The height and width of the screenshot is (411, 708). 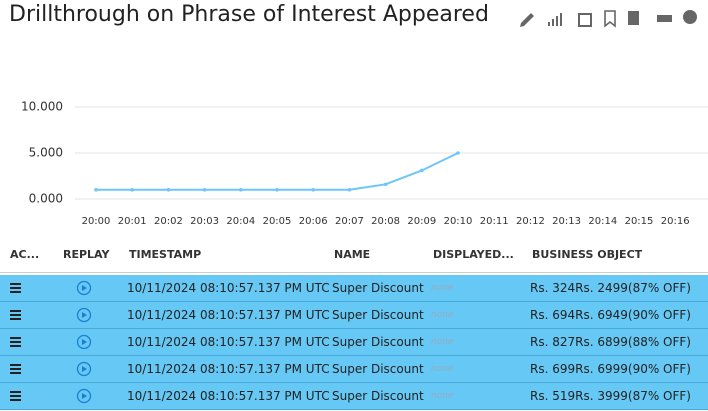 I want to click on signal-icon, so click(x=555, y=19).